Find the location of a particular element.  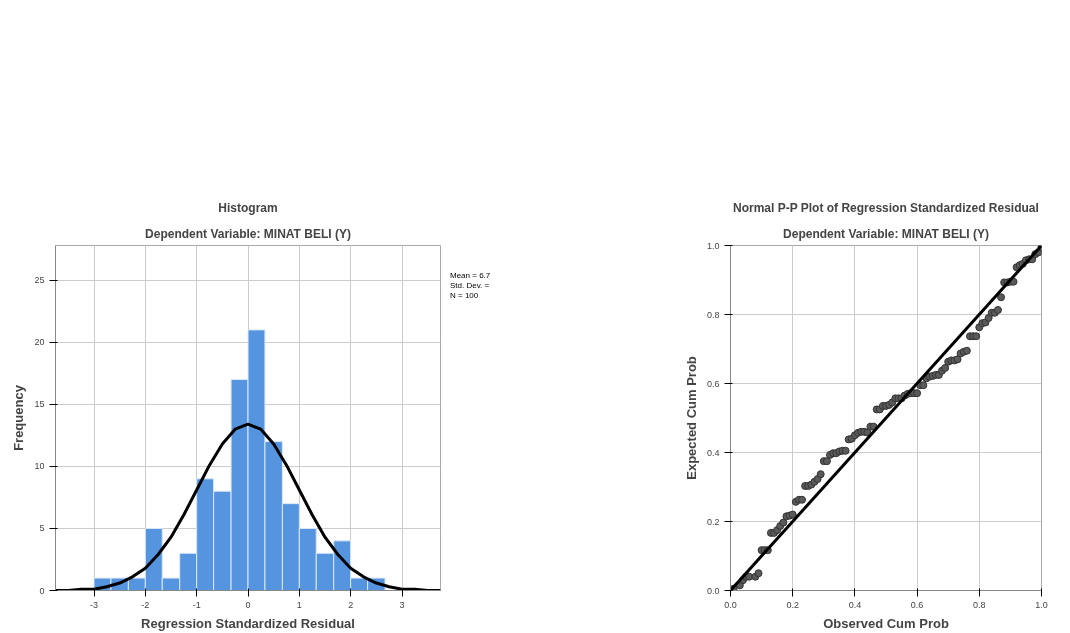

x-tick-label: 0 is located at coordinates (248, 604).